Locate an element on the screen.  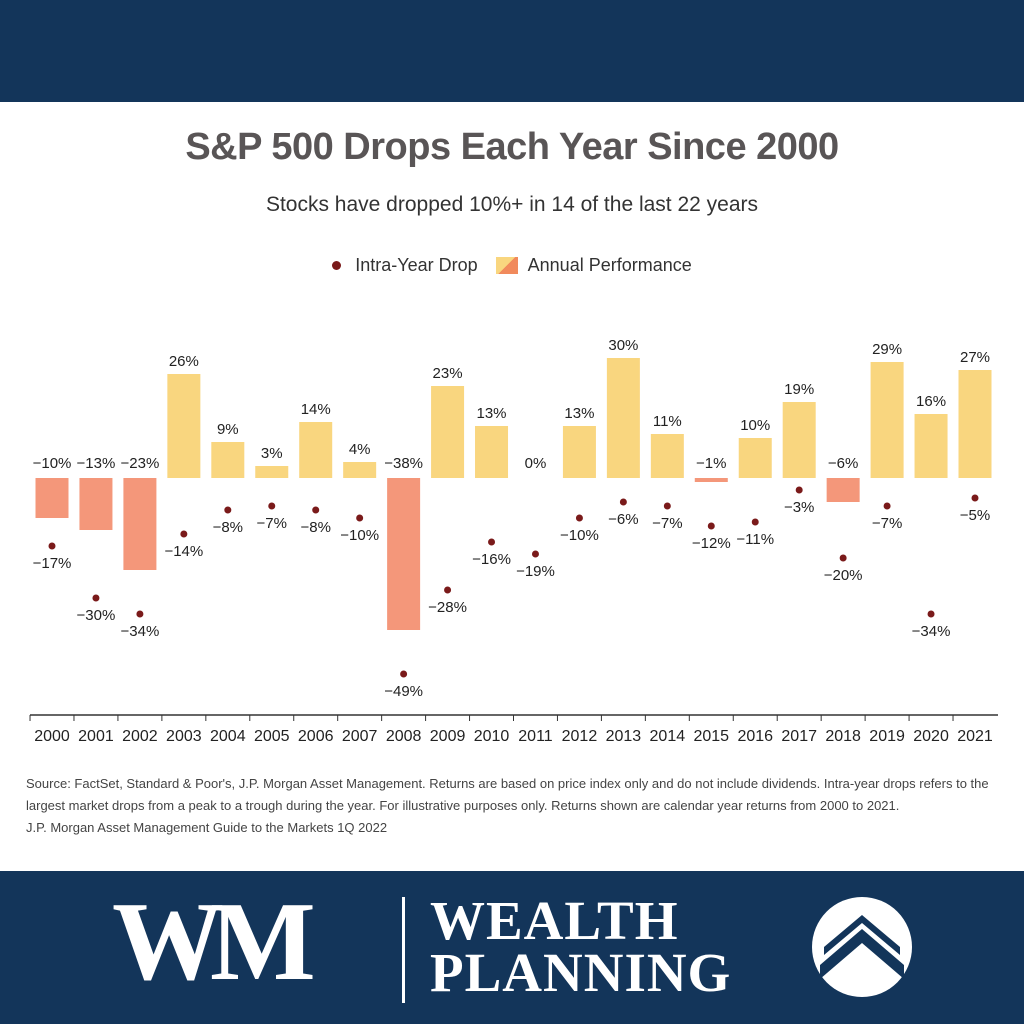
x-tick-label-2000: 2000 is located at coordinates (52, 736).